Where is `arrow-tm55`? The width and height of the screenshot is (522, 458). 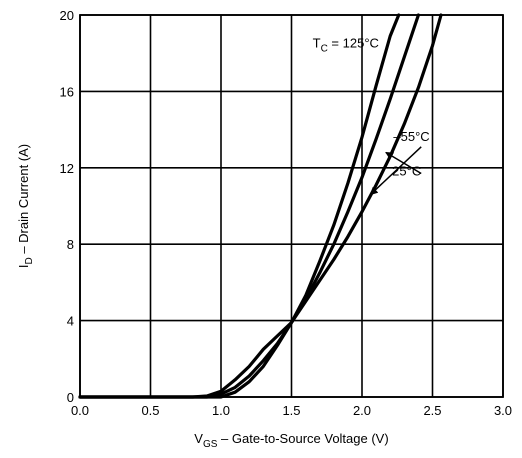 arrow-tm55 is located at coordinates (395, 171).